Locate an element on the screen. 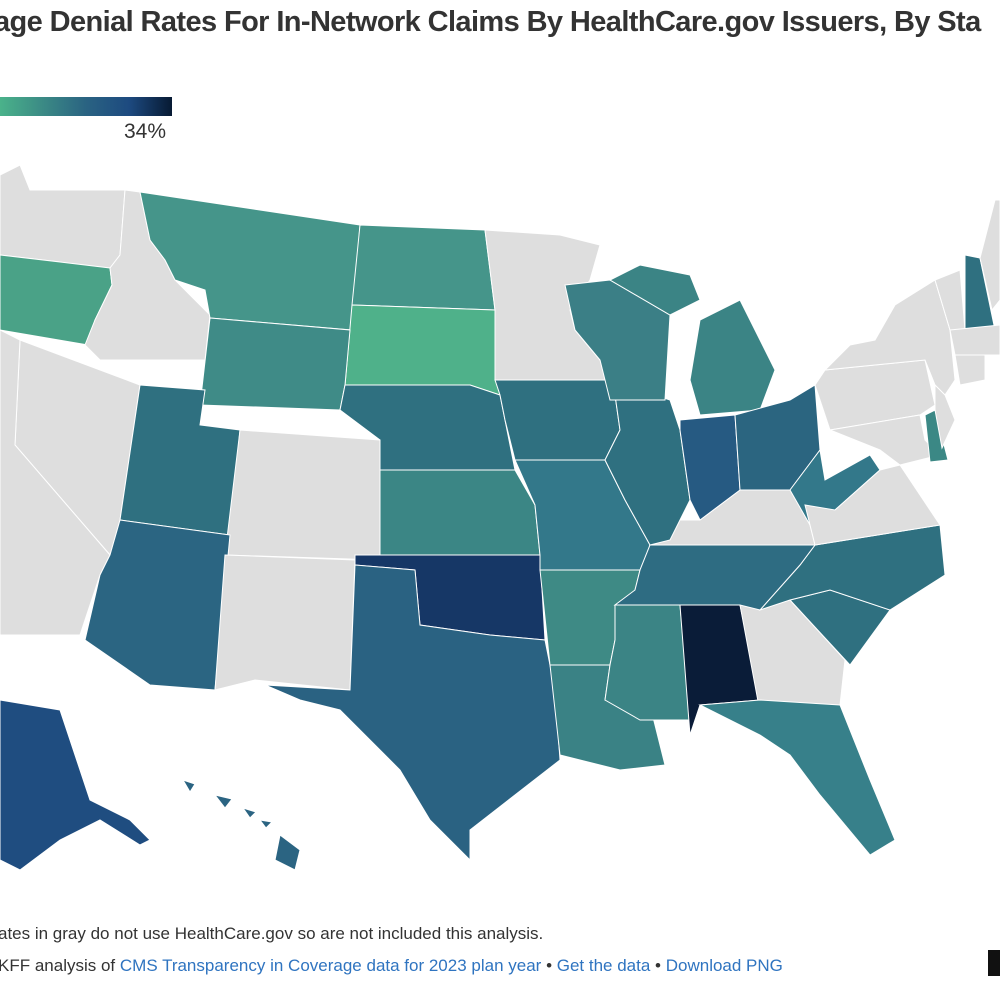 The image size is (1000, 1000). state-il is located at coordinates (647, 462).